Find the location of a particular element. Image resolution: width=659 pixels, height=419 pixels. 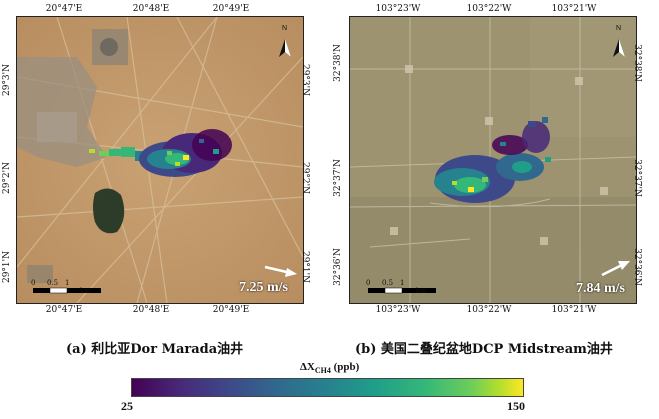

lon-tick-top: 103°23'W is located at coordinates (398, 9).